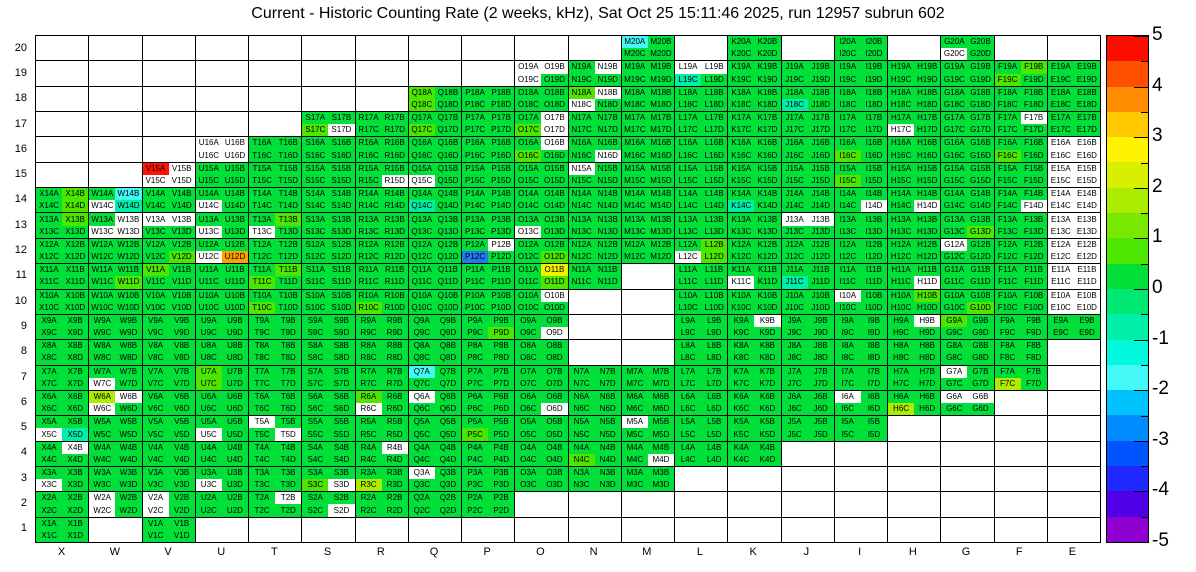 Image resolution: width=1196 pixels, height=572 pixels. What do you see at coordinates (767, 409) in the screenshot?
I see `cell-K6D: K6D` at bounding box center [767, 409].